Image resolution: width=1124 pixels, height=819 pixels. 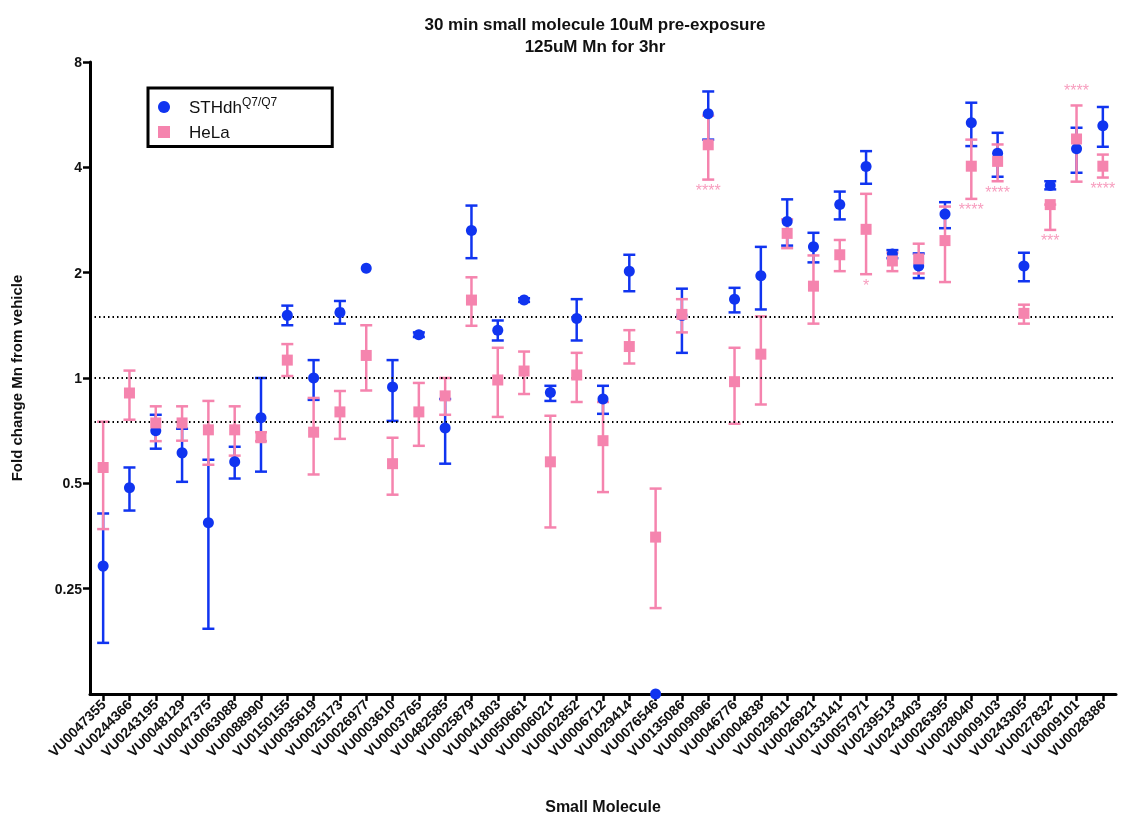 What do you see at coordinates (78, 167) in the screenshot?
I see `y-tick-label: 4` at bounding box center [78, 167].